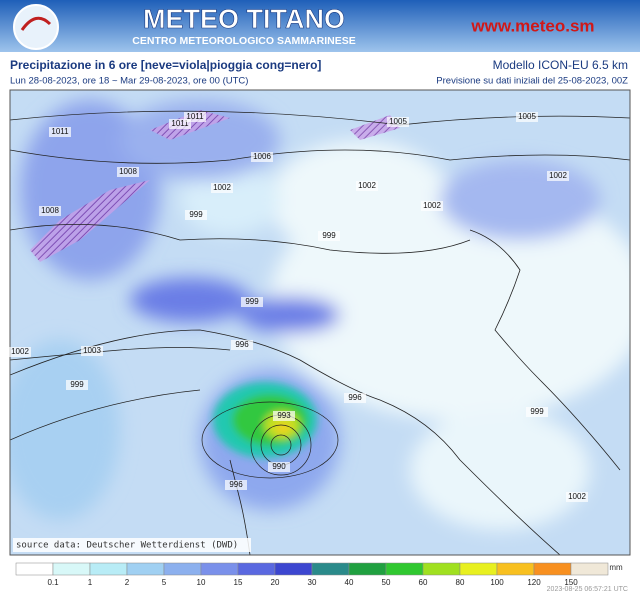  I want to click on info-model: Modello ICON-EU 6.5 km, so click(560, 65).